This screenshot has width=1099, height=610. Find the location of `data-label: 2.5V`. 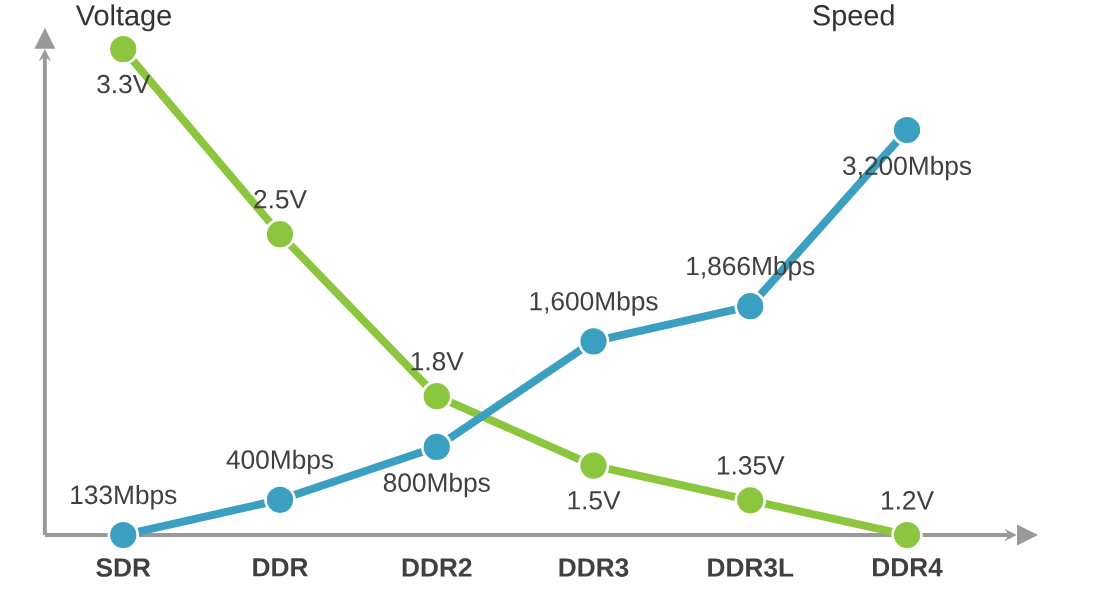

data-label: 2.5V is located at coordinates (280, 199).